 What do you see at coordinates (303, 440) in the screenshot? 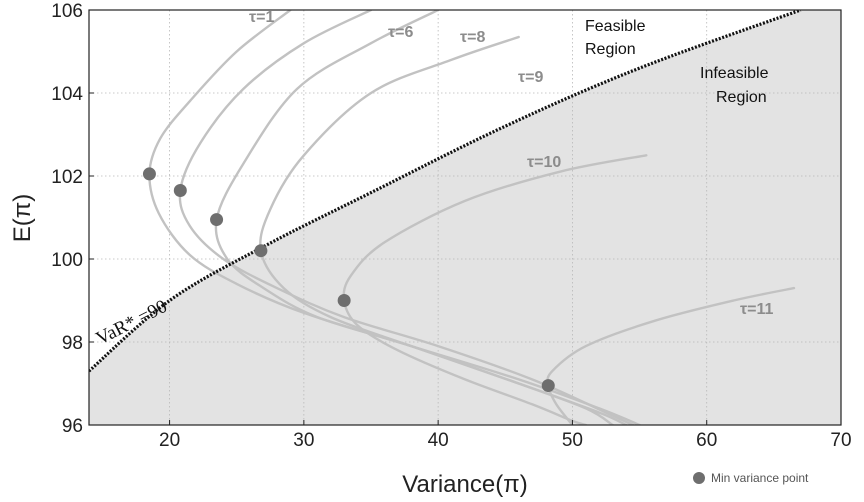
I see `x-tick-label: 30` at bounding box center [303, 440].